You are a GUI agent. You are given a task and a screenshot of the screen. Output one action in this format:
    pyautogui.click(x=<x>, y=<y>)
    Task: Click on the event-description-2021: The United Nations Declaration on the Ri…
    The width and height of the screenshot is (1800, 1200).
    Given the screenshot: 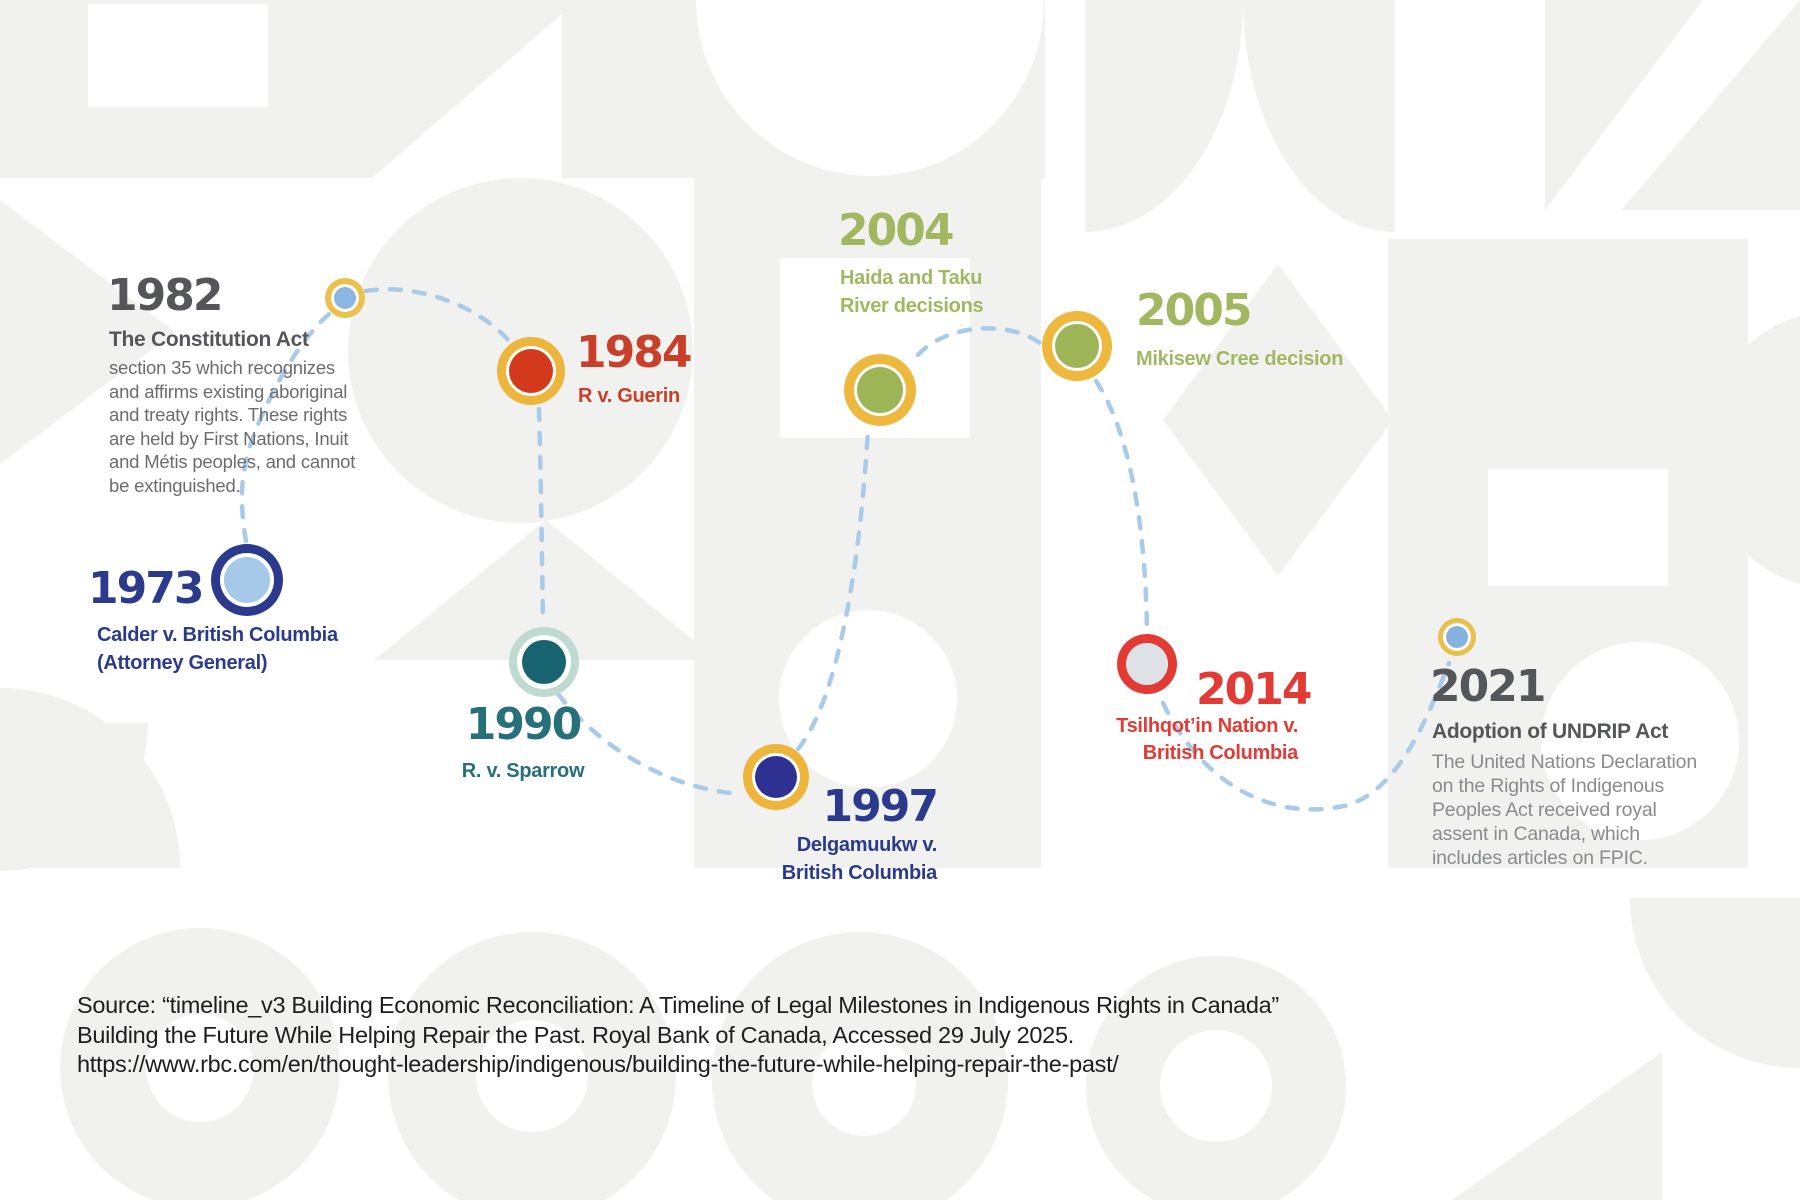 What is the action you would take?
    pyautogui.click(x=1564, y=810)
    